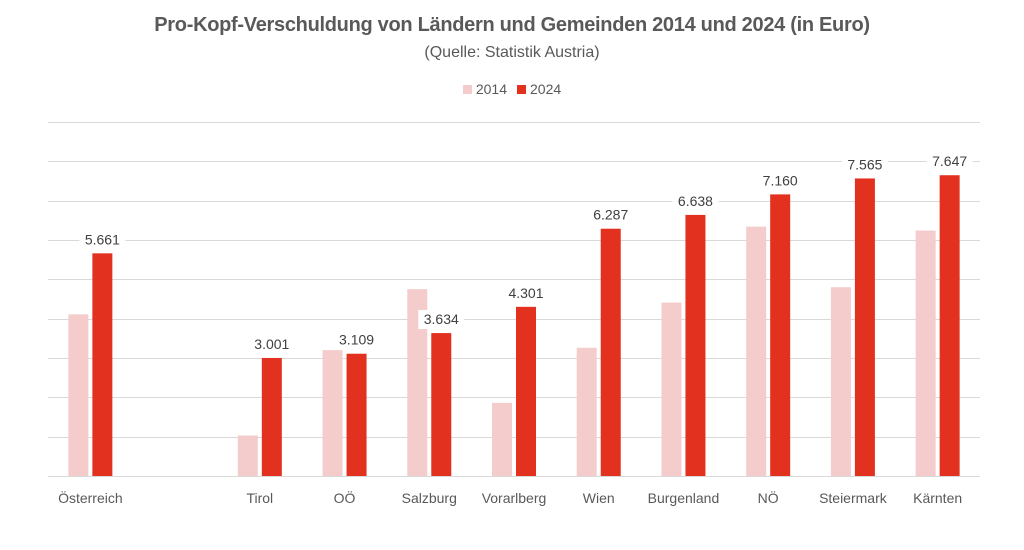 This screenshot has height=550, width=1024. I want to click on bar-2014-oö, so click(332, 413).